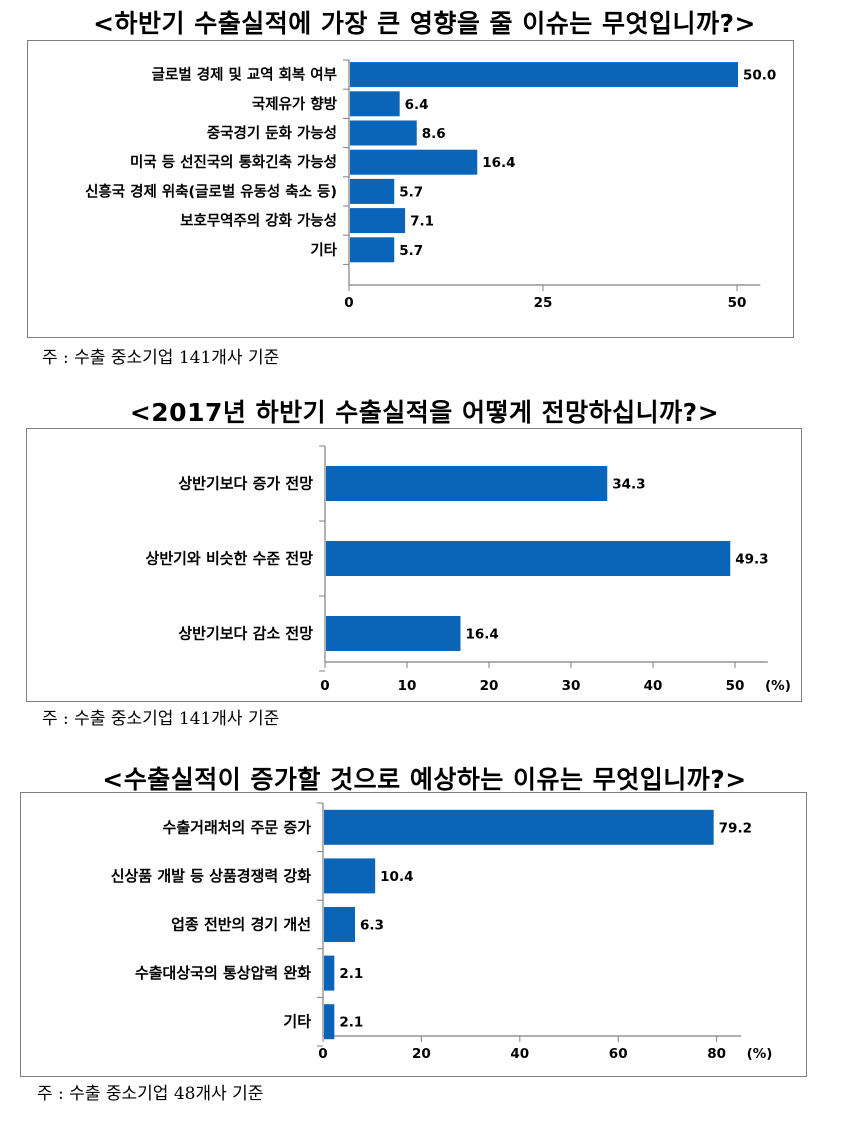  I want to click on chart-1-value-label: 6.4, so click(417, 105).